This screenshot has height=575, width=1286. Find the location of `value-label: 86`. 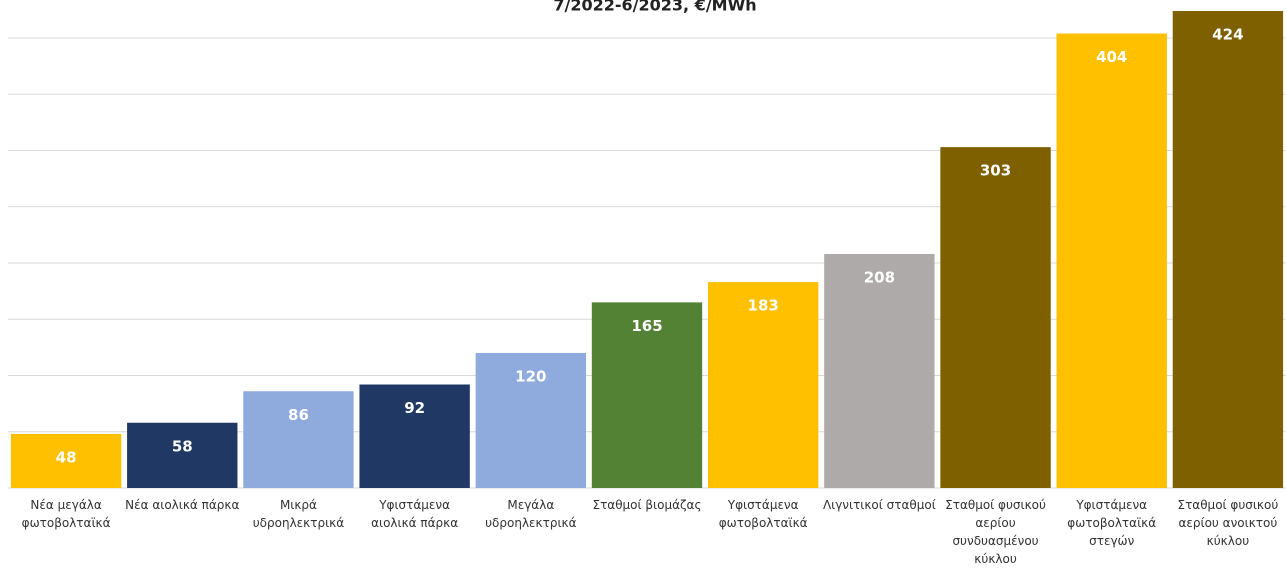

value-label: 86 is located at coordinates (298, 415).